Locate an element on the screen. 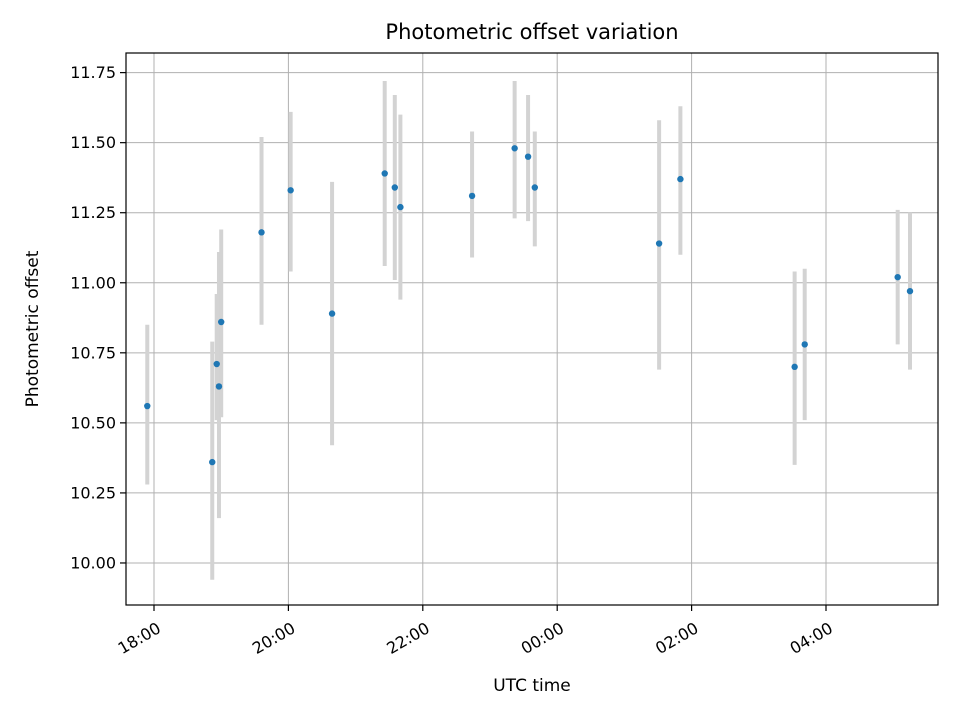 The width and height of the screenshot is (960, 720). x-tick-label: 22:00 is located at coordinates (407, 638).